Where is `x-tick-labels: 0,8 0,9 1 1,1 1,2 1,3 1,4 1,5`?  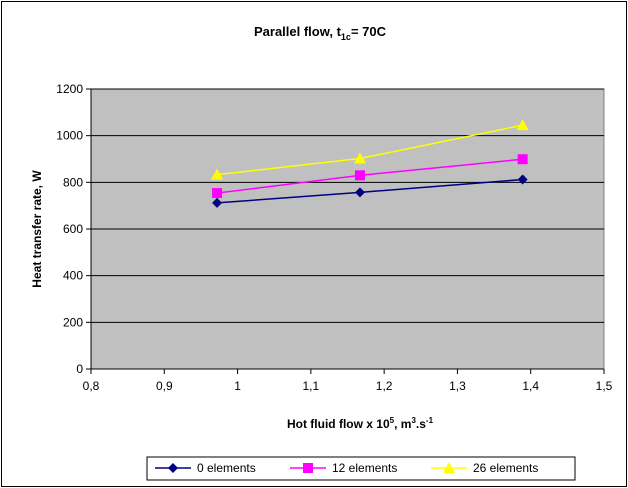 x-tick-labels: 0,8 0,9 1 1,1 1,2 1,3 1,4 1,5 is located at coordinates (348, 386).